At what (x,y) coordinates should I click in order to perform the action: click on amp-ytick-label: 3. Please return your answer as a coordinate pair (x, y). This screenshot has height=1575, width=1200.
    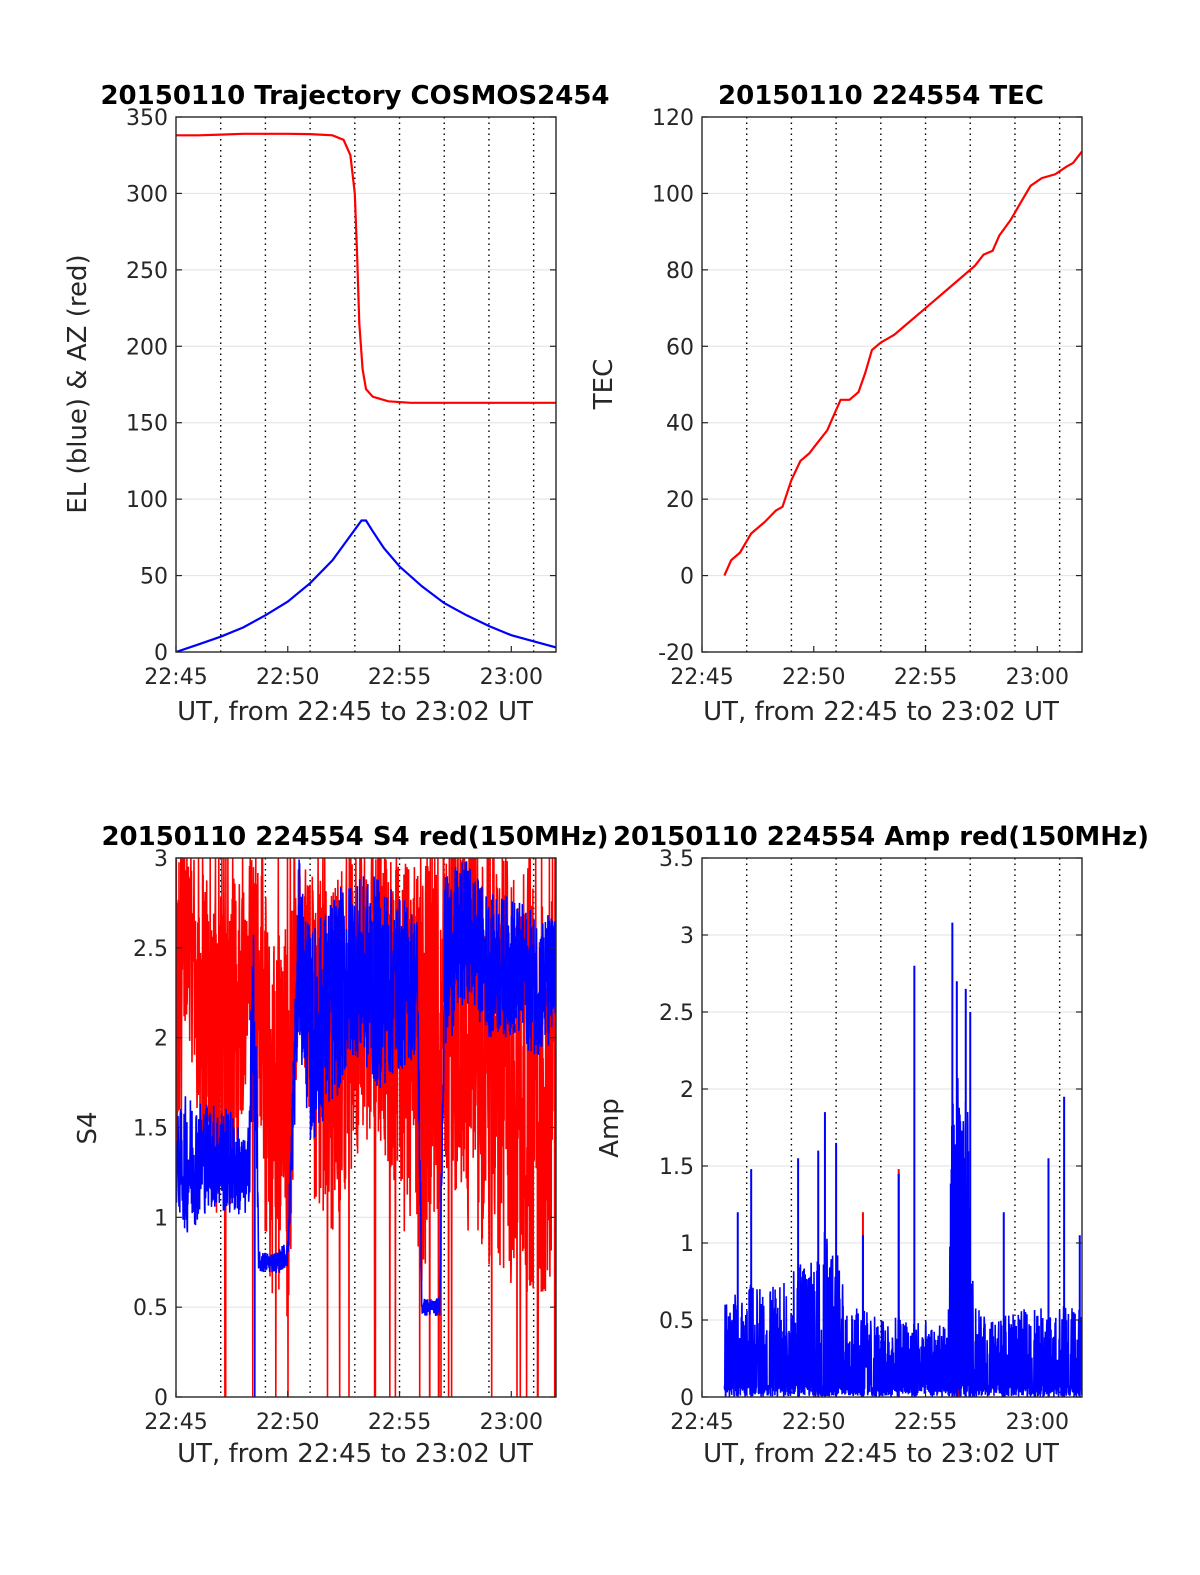
    Looking at the image, I should click on (687, 936).